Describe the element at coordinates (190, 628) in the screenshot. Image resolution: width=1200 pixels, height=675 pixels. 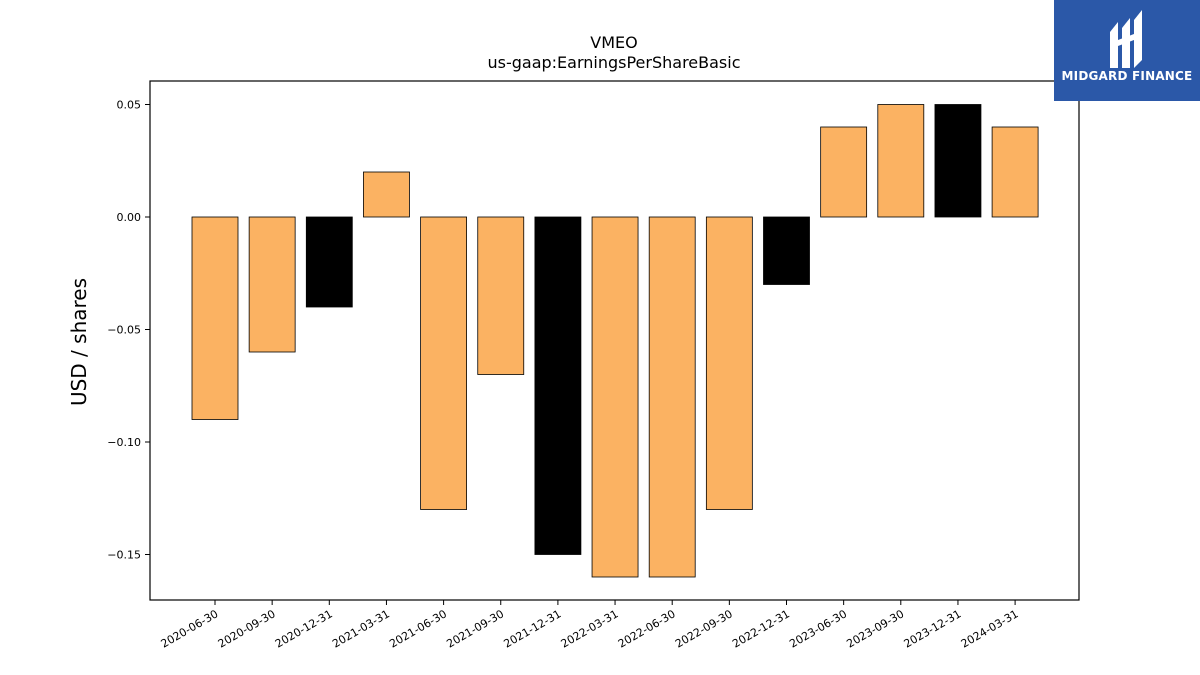
I see `x-tick-label: 2020-06-30` at that location.